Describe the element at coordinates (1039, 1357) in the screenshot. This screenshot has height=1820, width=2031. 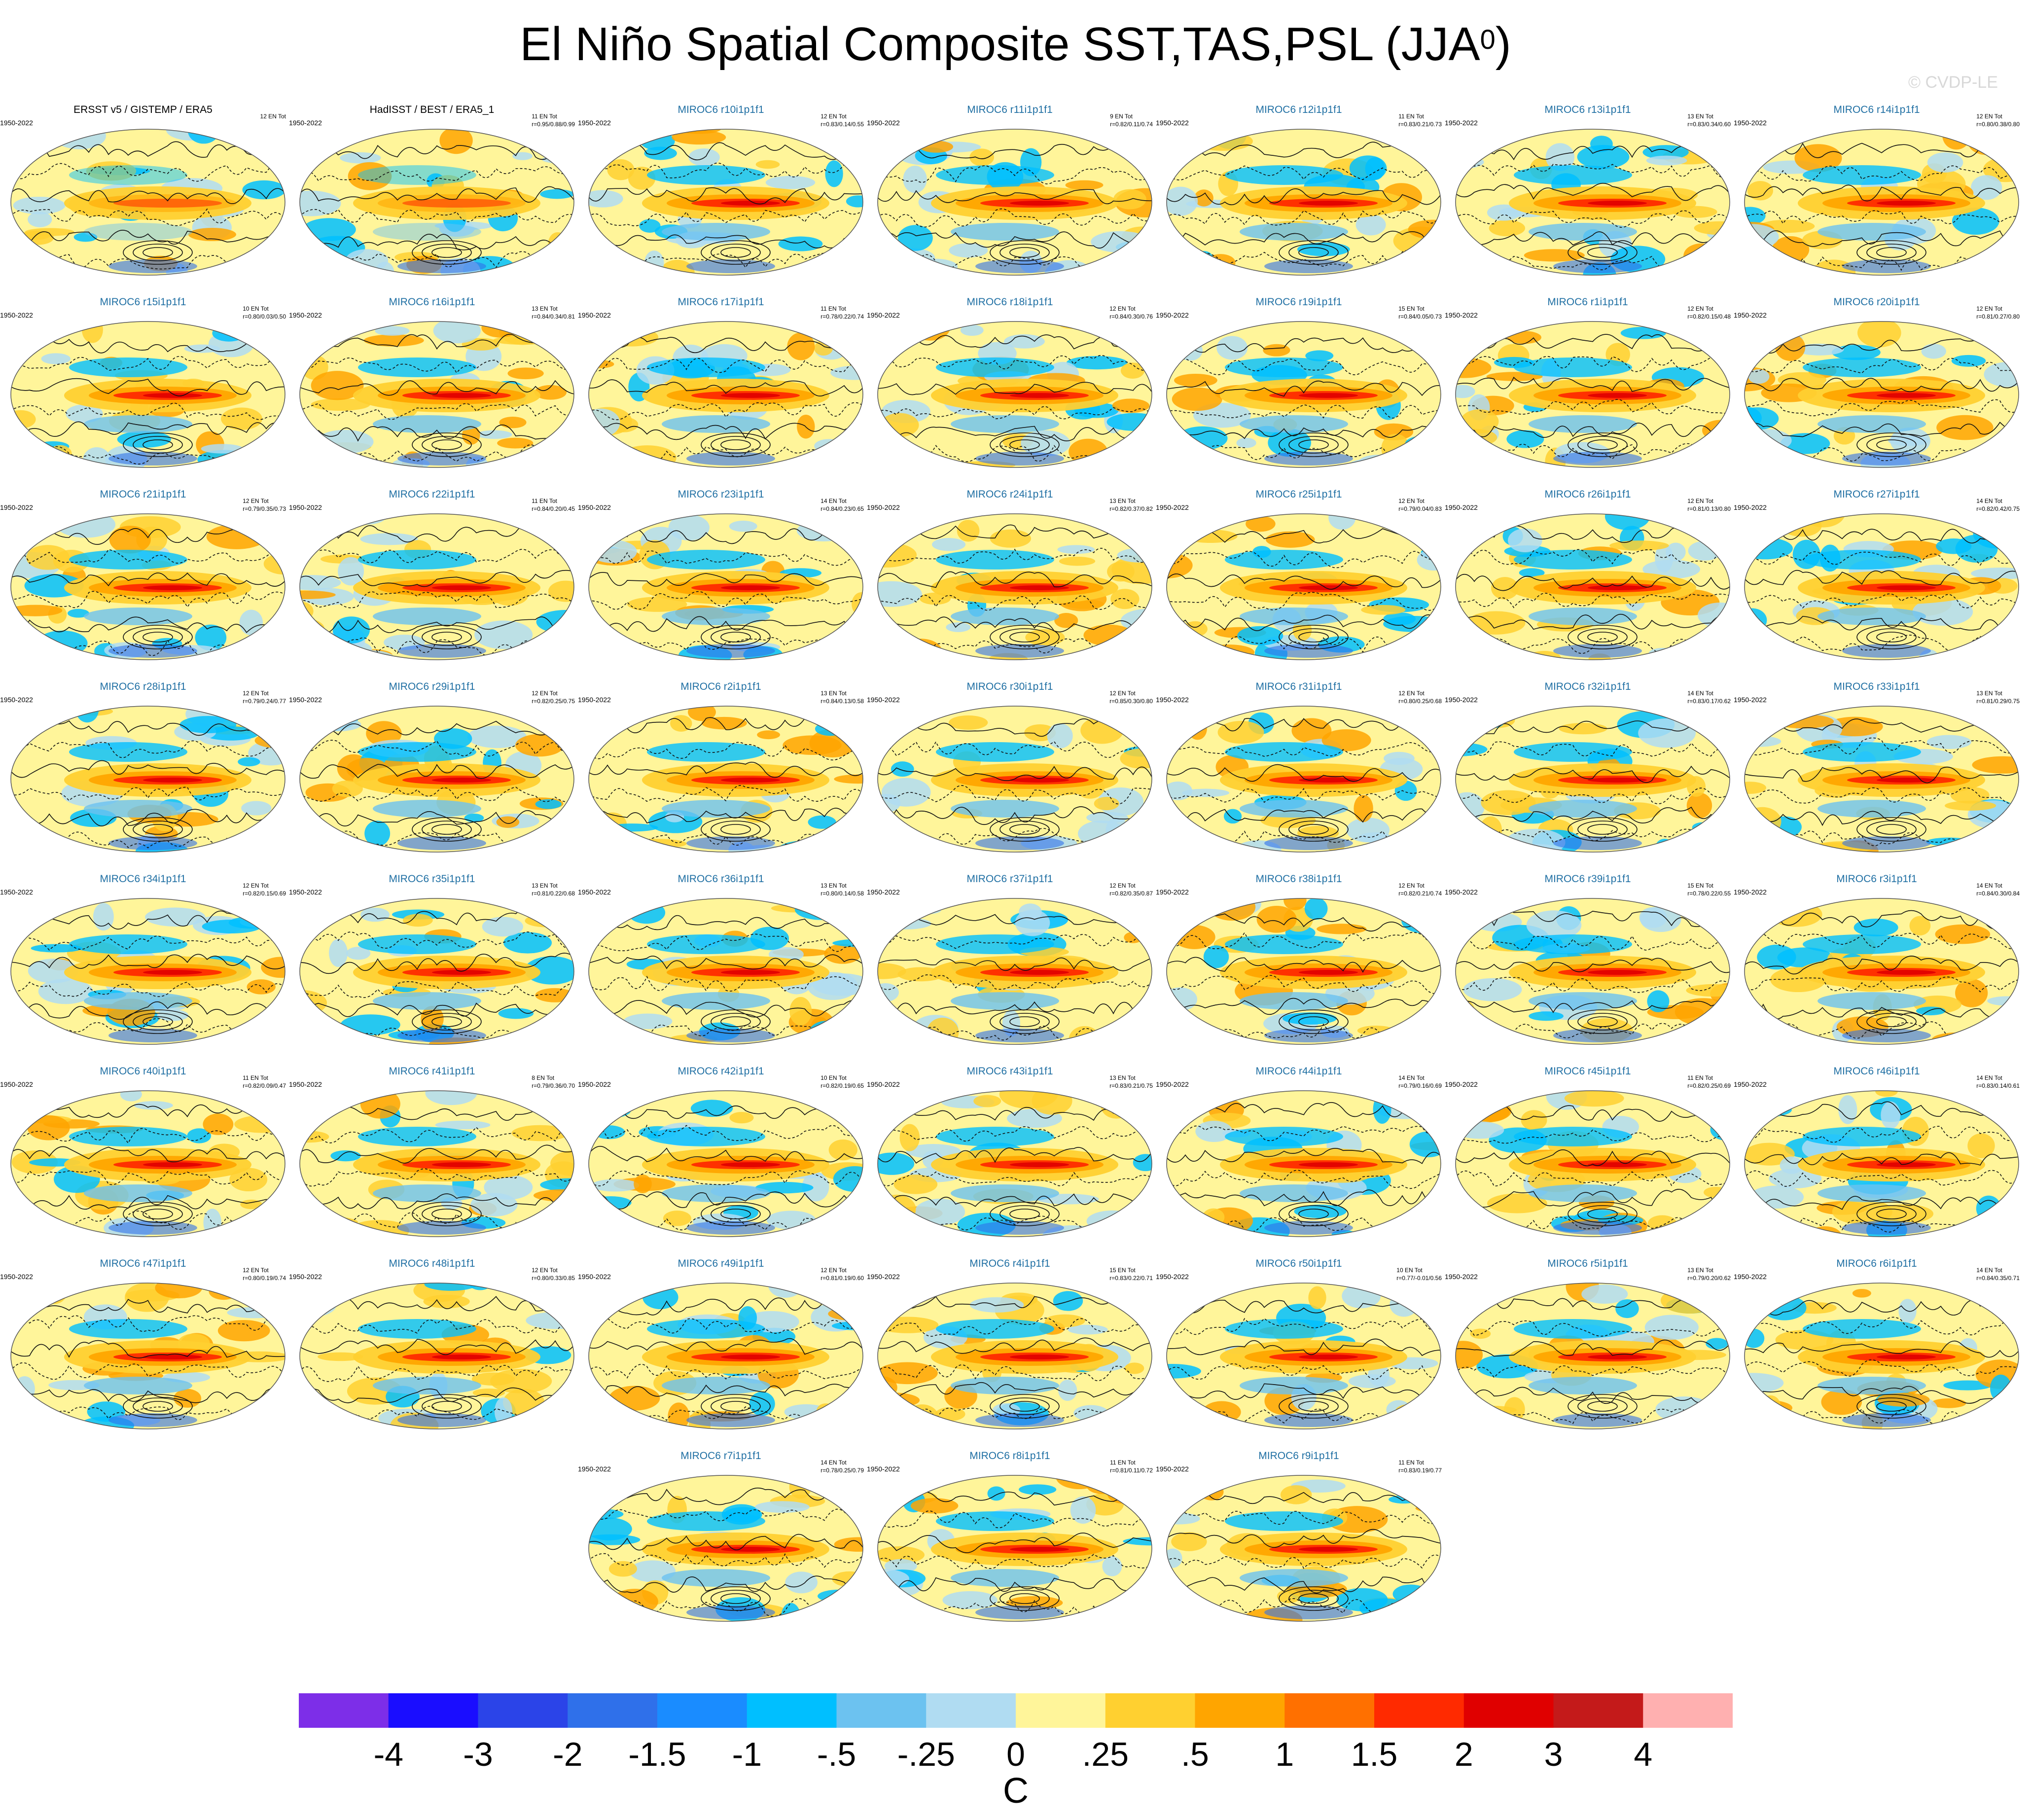
I see `warm-tongue-peak` at that location.